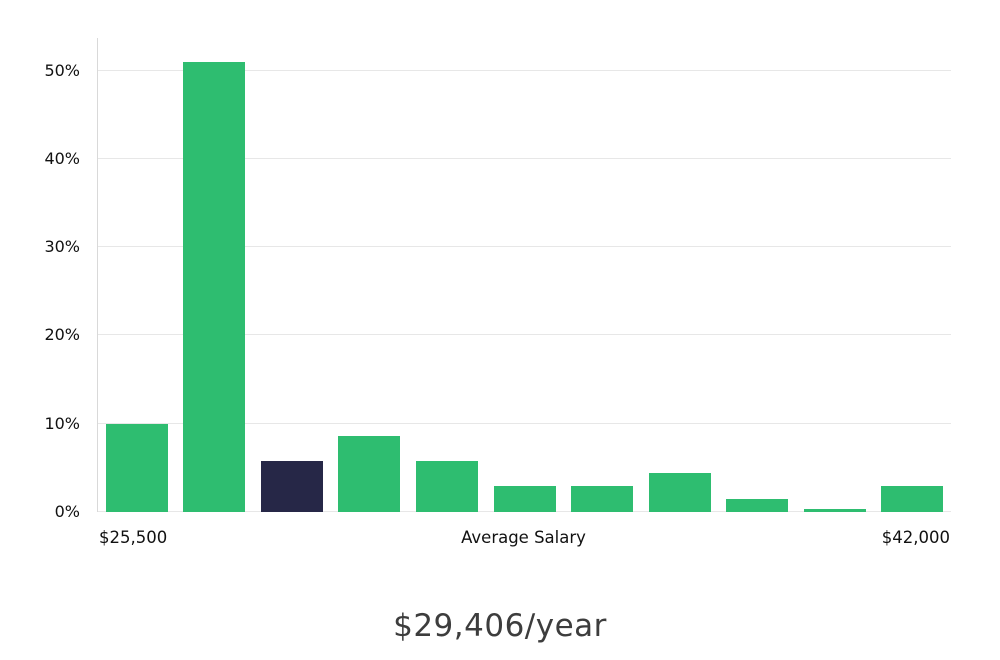 This screenshot has height=660, width=1000. I want to click on y-tick-label: 0%, so click(67, 511).